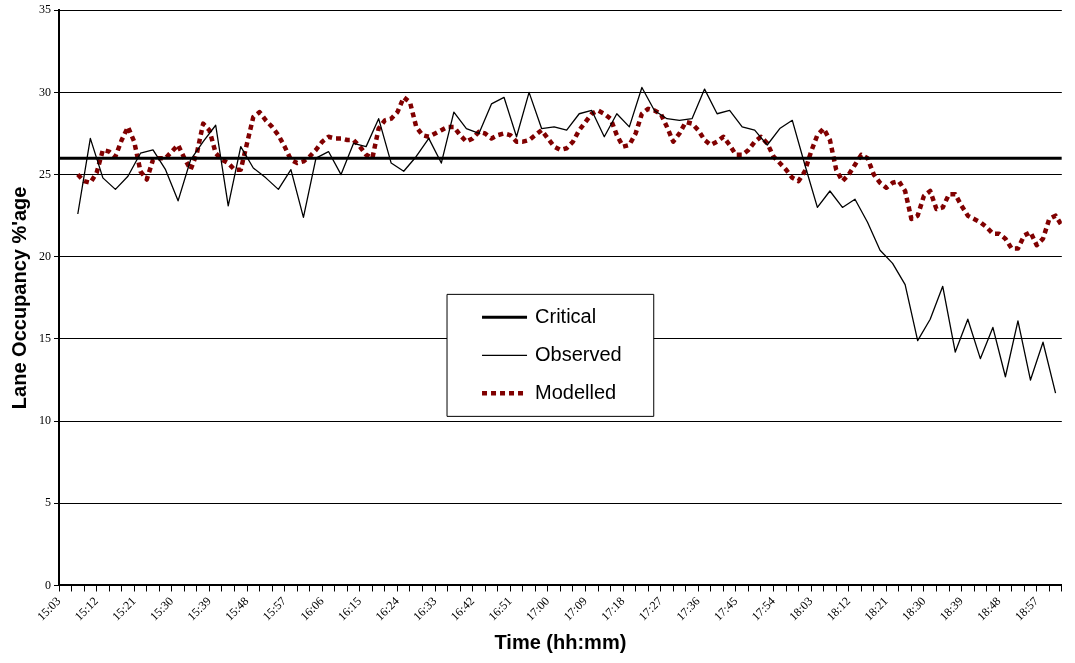  Describe the element at coordinates (578, 353) in the screenshot. I see `legend-label: Observed` at that location.